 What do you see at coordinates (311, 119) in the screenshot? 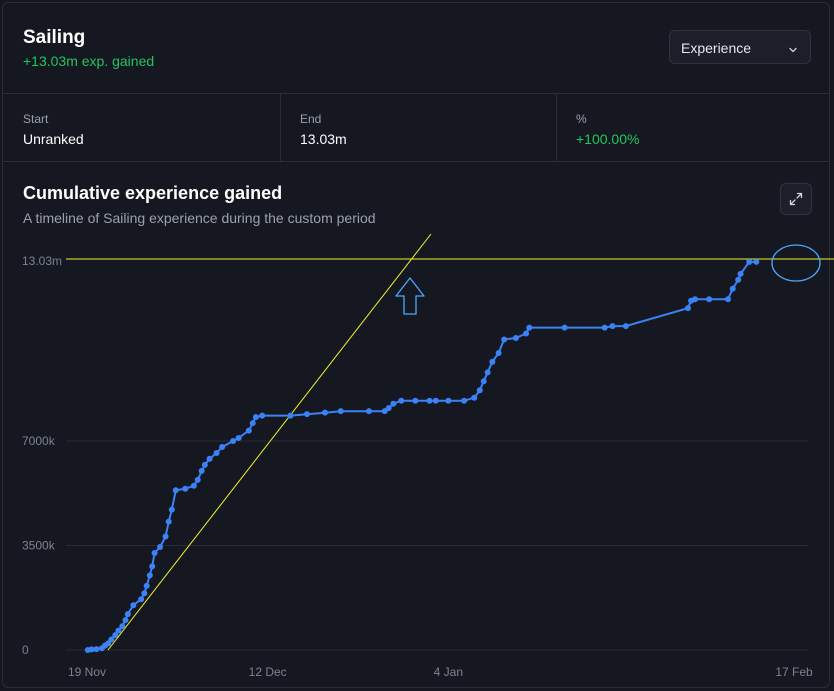
I see `stat-end-label: End` at bounding box center [311, 119].